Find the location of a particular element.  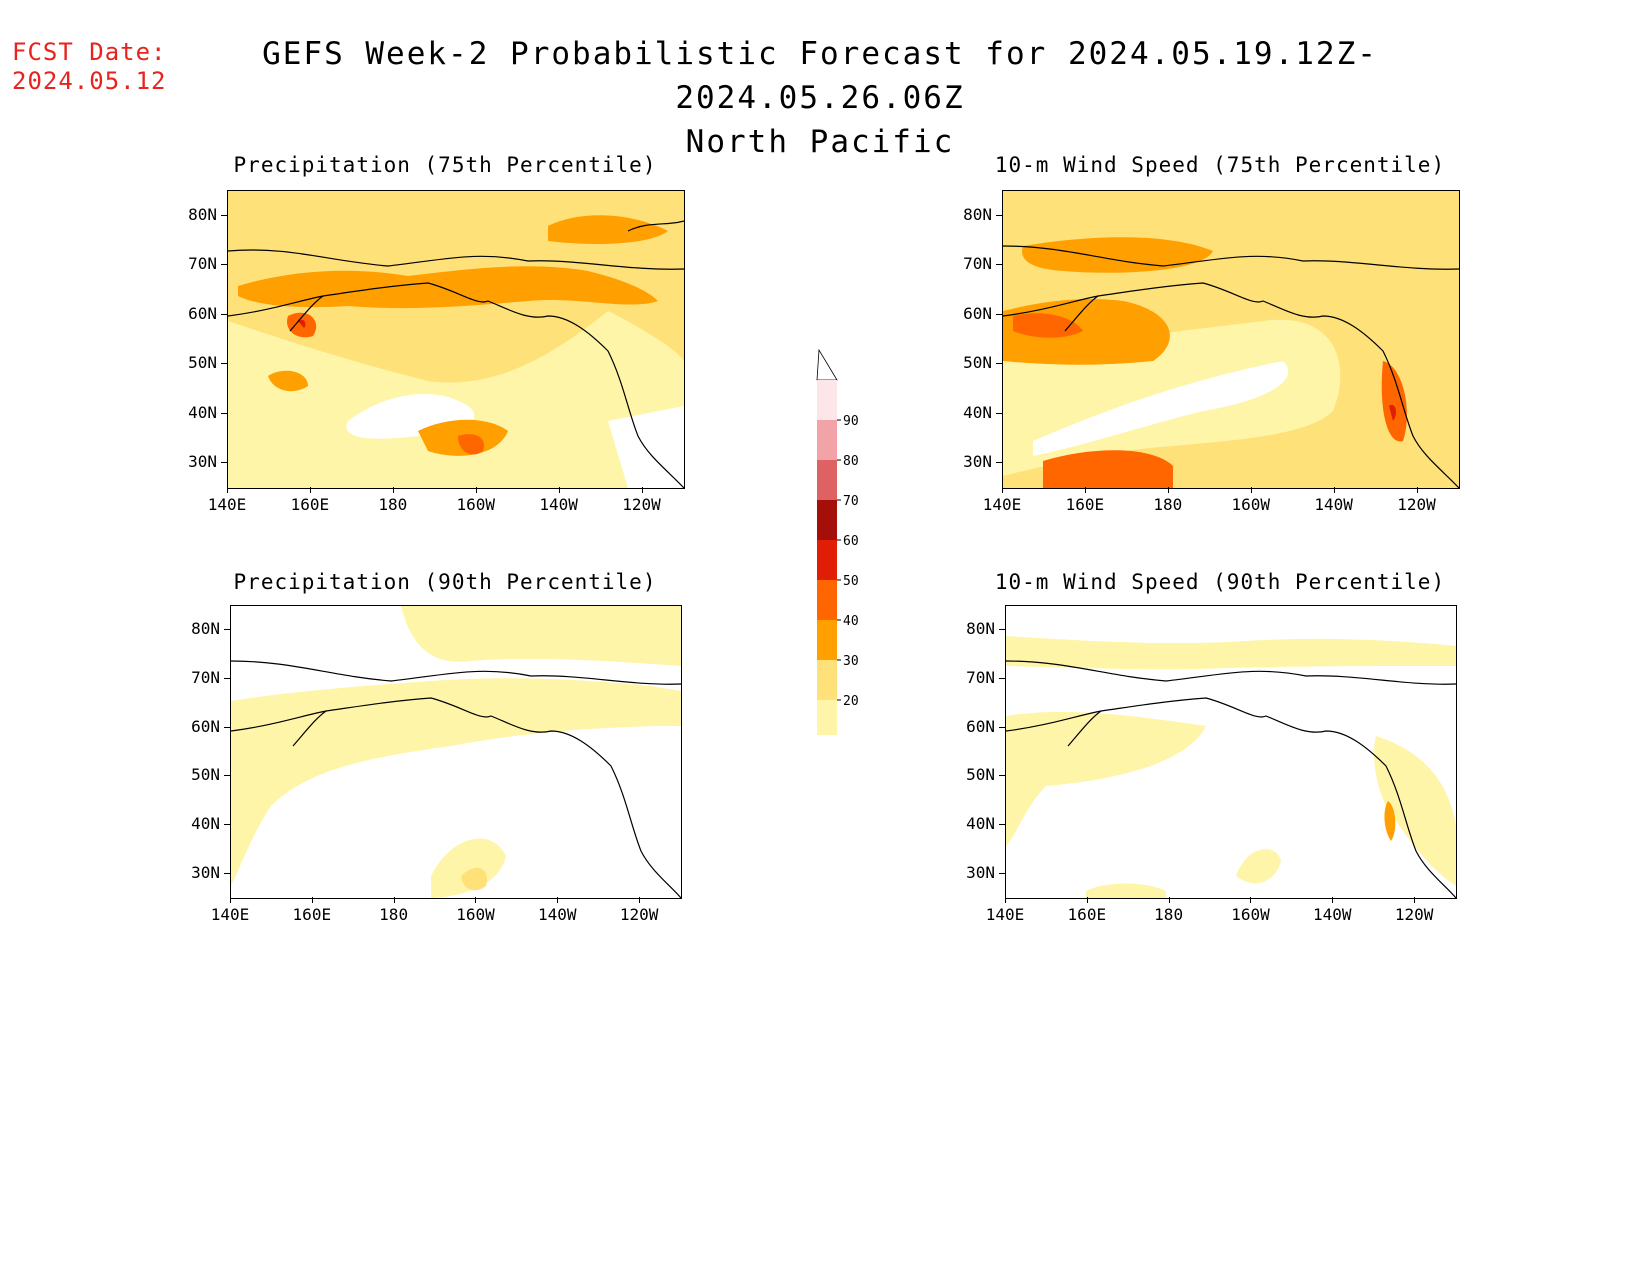

lon-tick-label: 140W is located at coordinates (557, 914).